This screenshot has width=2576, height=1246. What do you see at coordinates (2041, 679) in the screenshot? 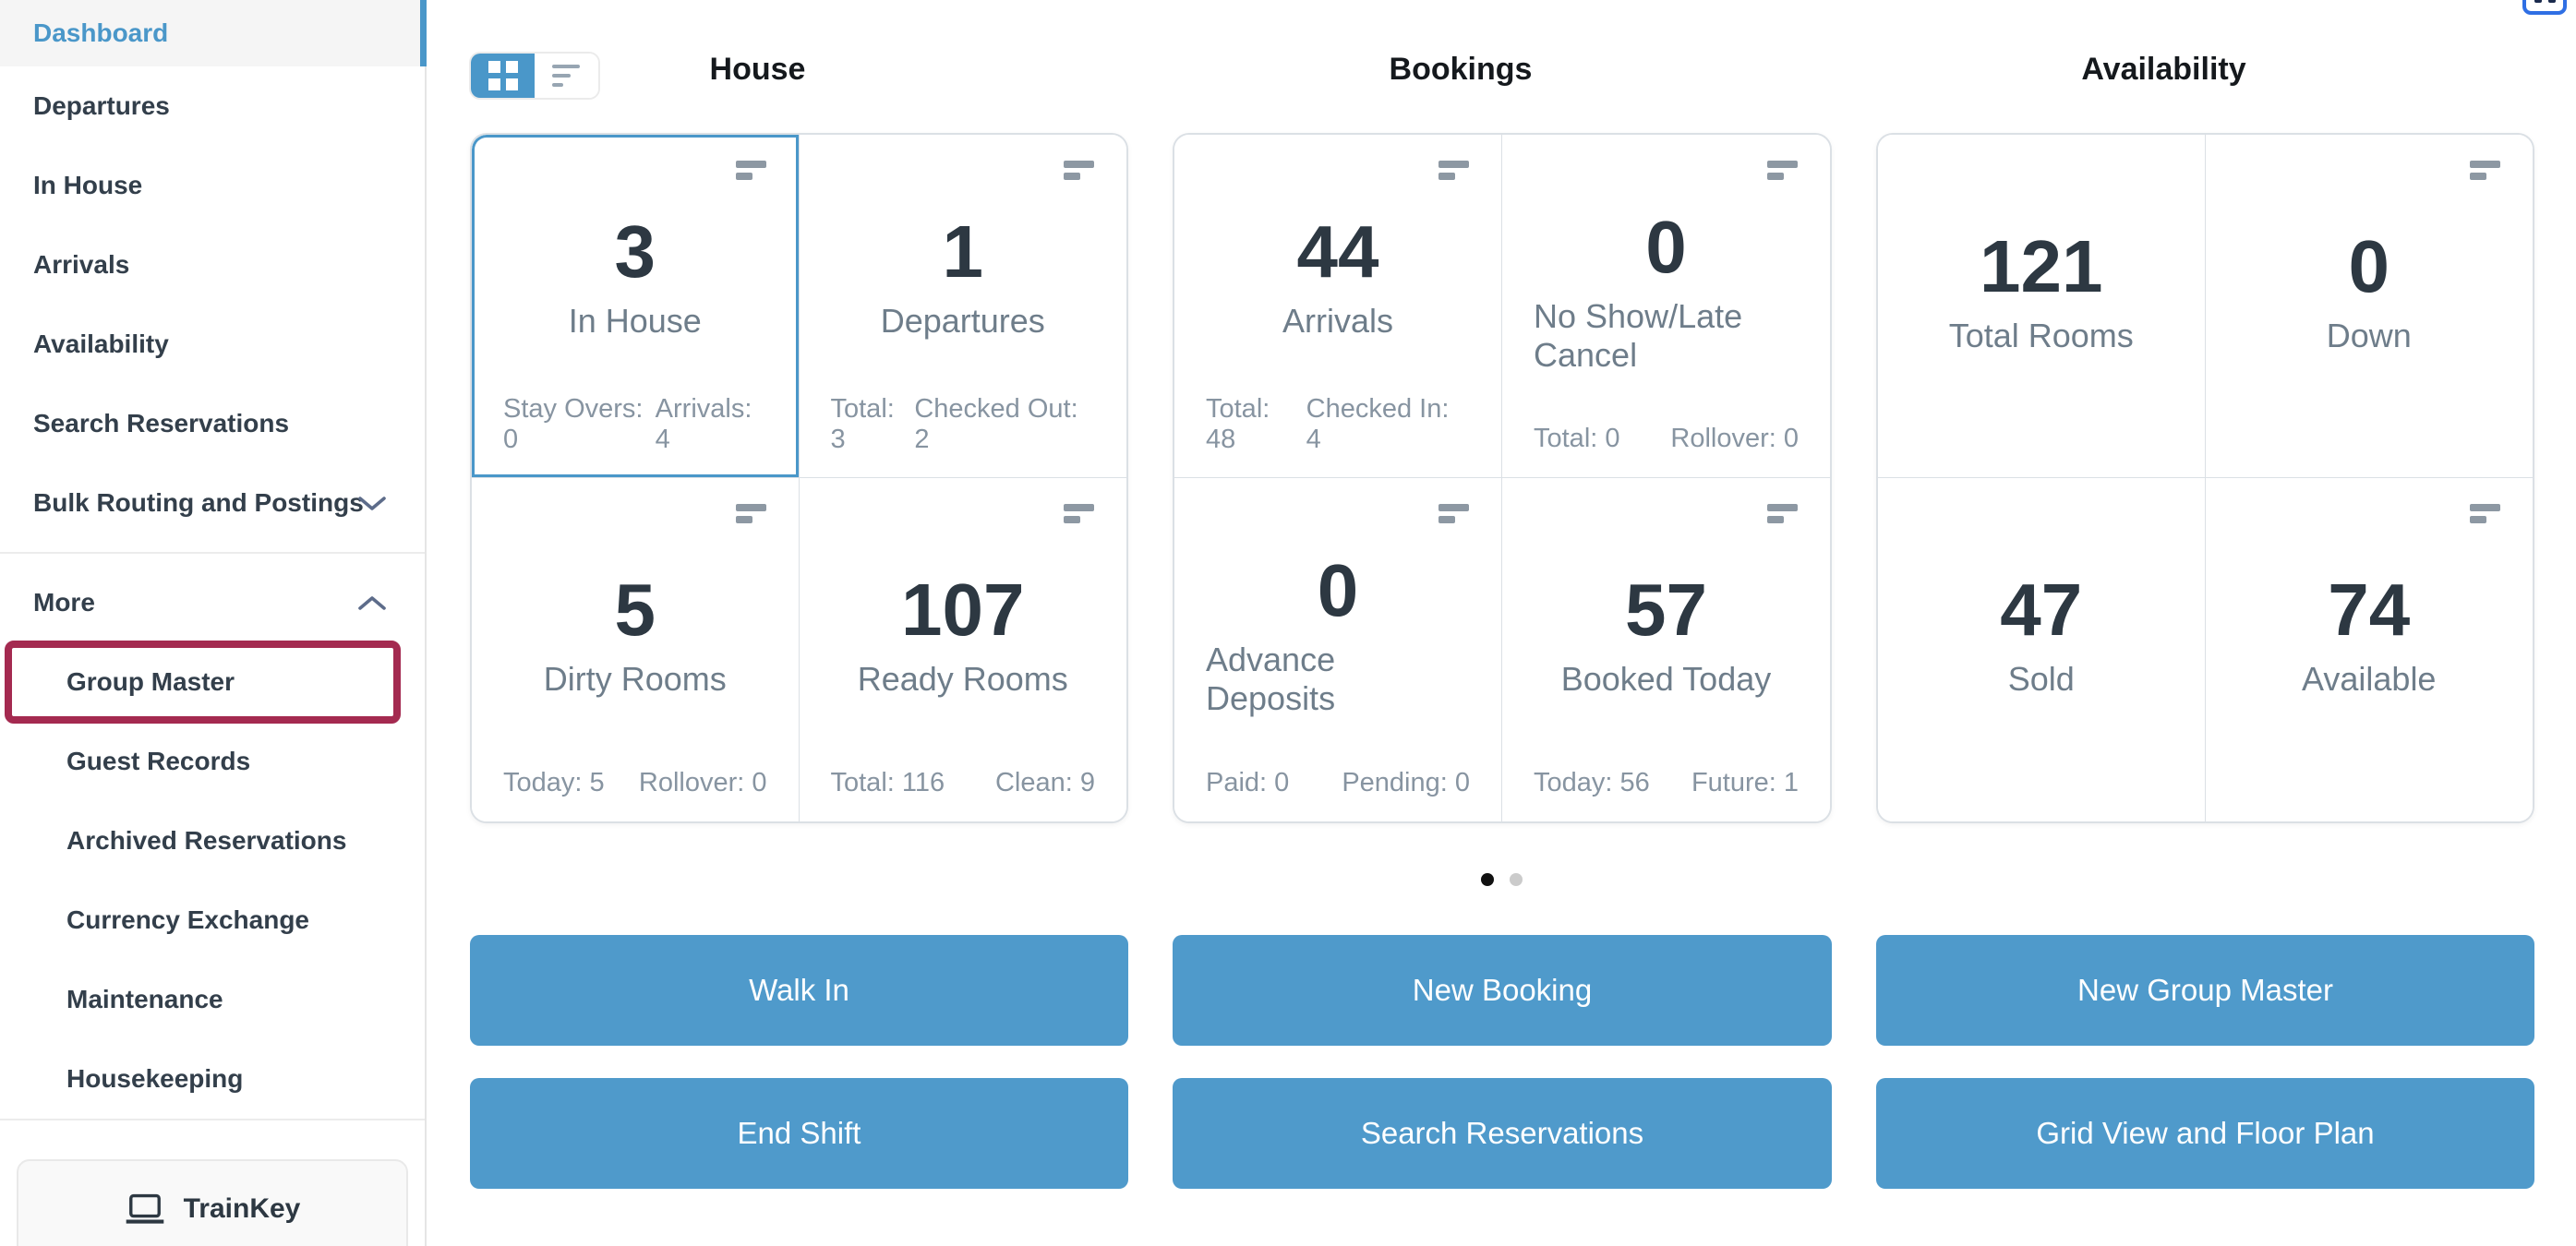
I see `card-label: Sold` at bounding box center [2041, 679].